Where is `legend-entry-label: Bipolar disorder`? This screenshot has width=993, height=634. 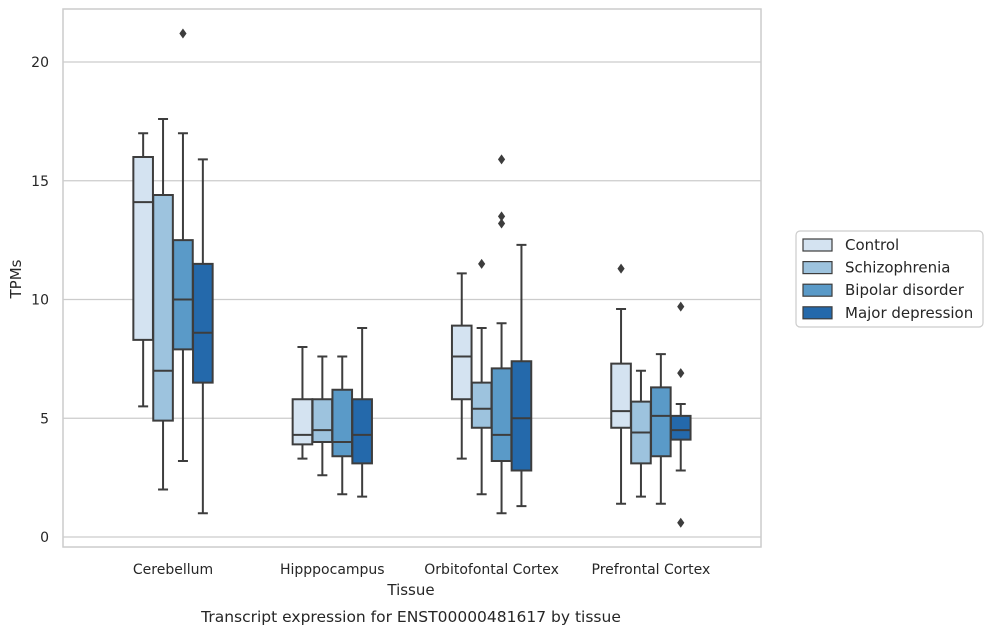
legend-entry-label: Bipolar disorder is located at coordinates (905, 290).